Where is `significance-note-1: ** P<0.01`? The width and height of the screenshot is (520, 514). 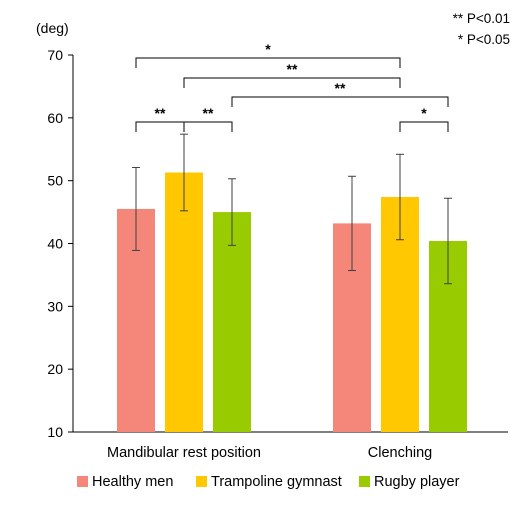 significance-note-1: ** P<0.01 is located at coordinates (481, 18).